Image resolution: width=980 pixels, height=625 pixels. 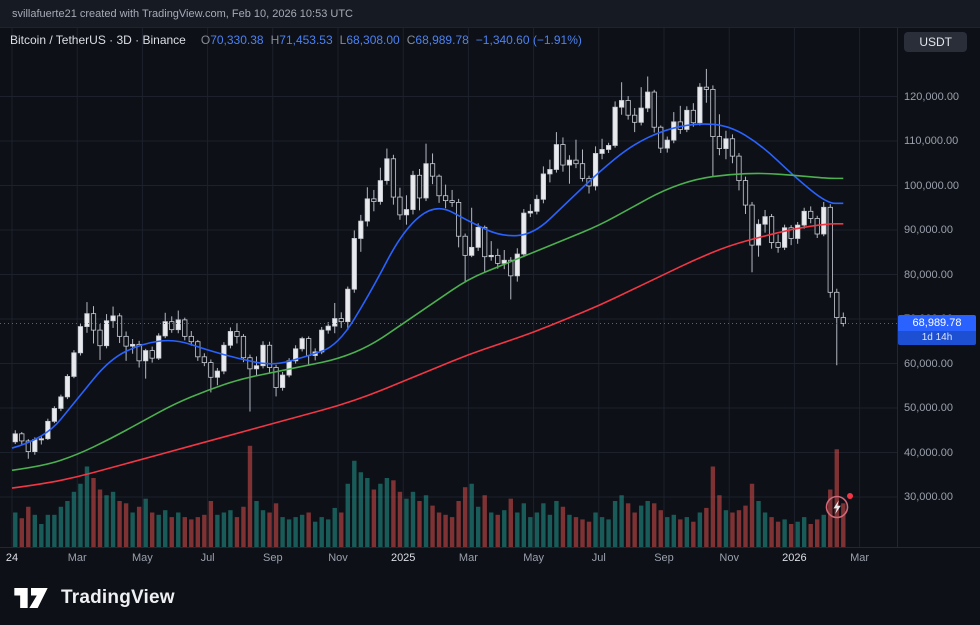 I want to click on bar-countdown: 1d 14h, so click(x=937, y=338).